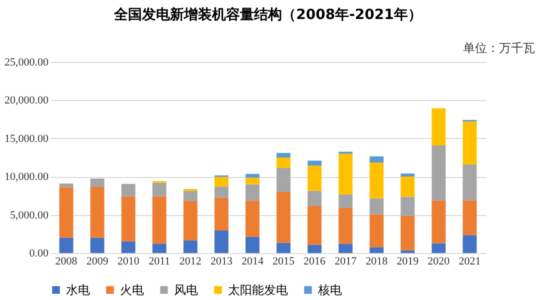  Describe the element at coordinates (159, 262) in the screenshot. I see `x-tick-label: 2011` at that location.